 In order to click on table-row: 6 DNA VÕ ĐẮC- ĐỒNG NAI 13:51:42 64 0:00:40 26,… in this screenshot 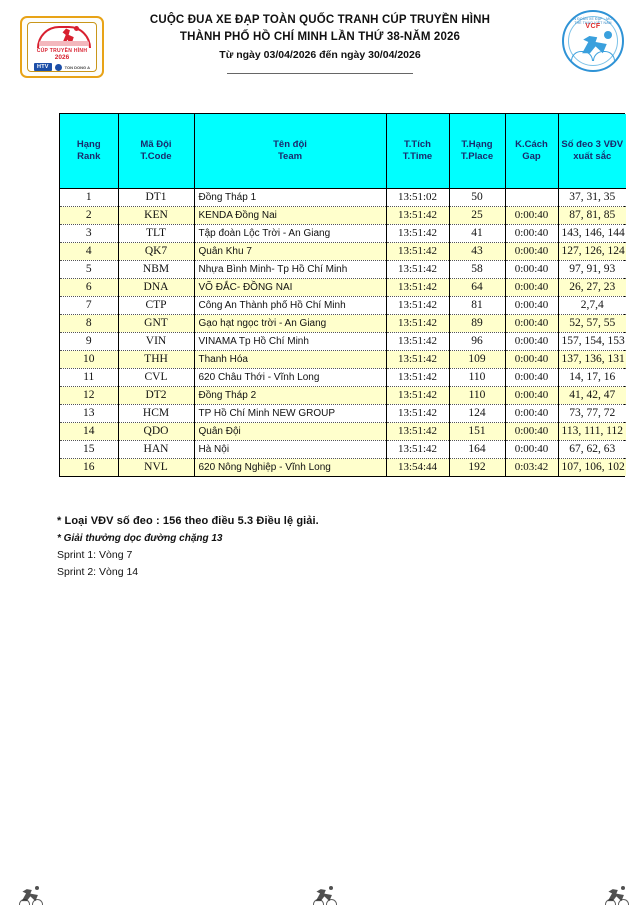, I will do `click(343, 287)`.